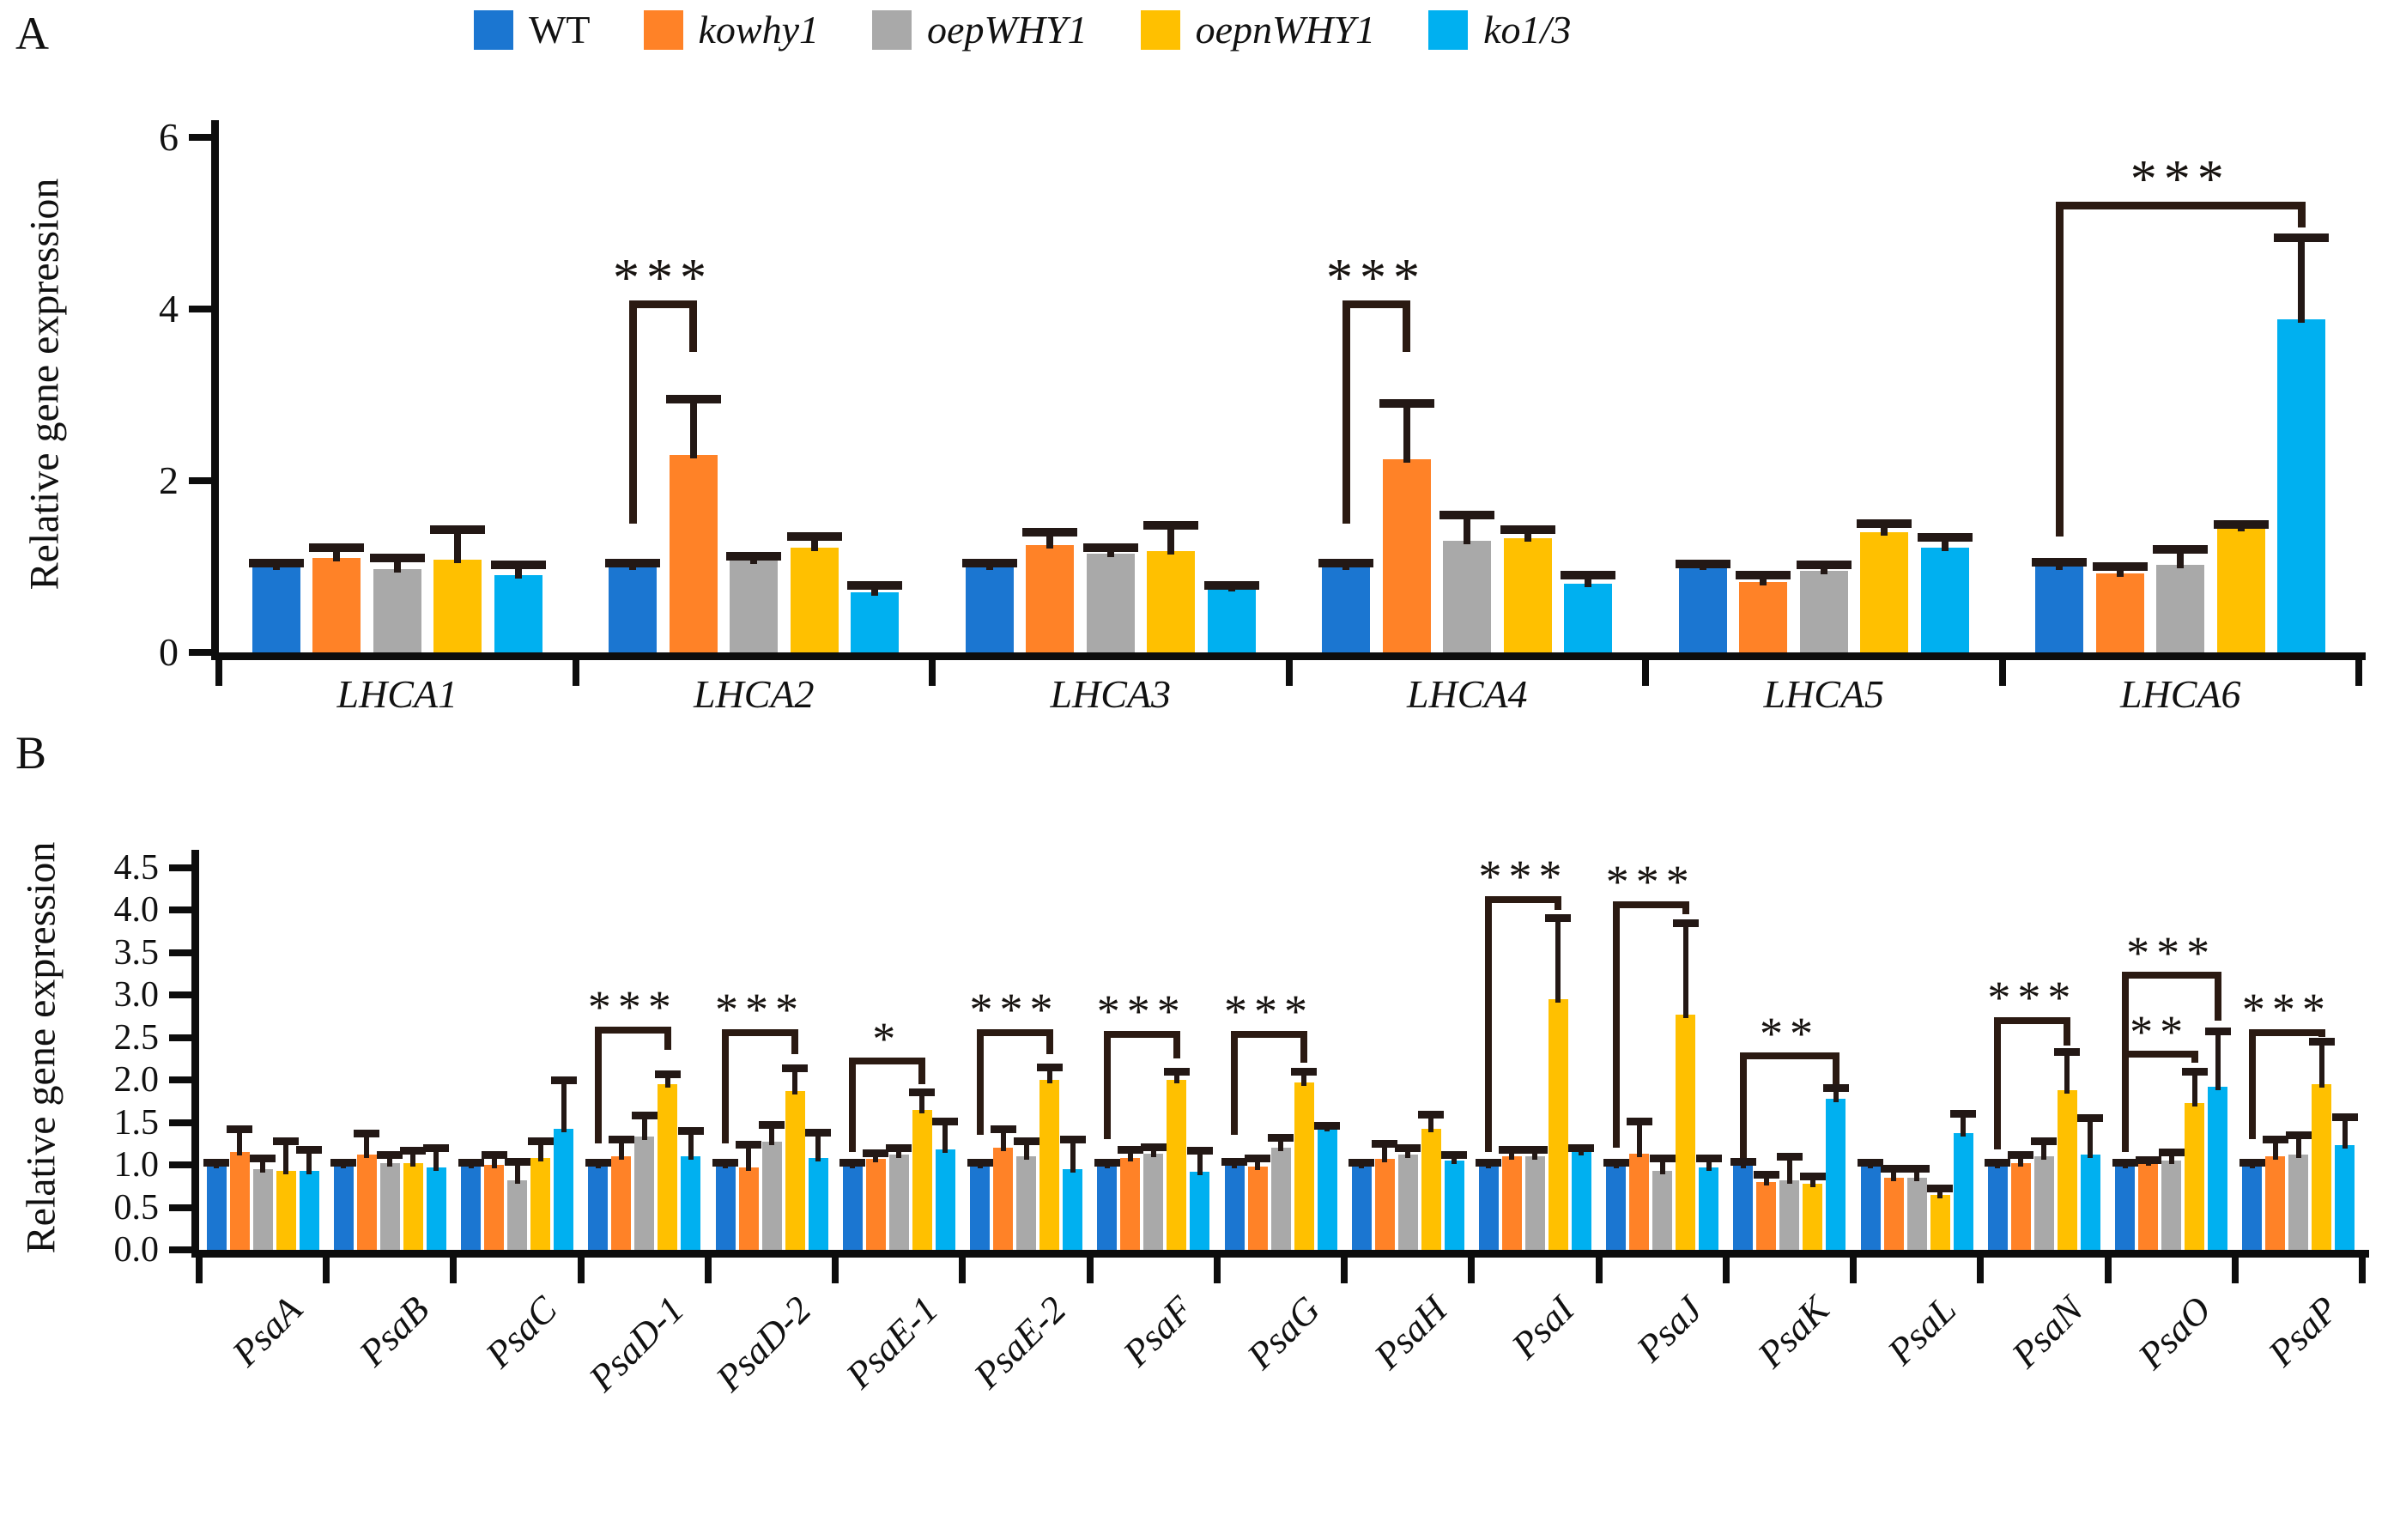 The width and height of the screenshot is (2394, 1540). What do you see at coordinates (136, 1250) in the screenshot?
I see `y-tick-label: 0.0` at bounding box center [136, 1250].